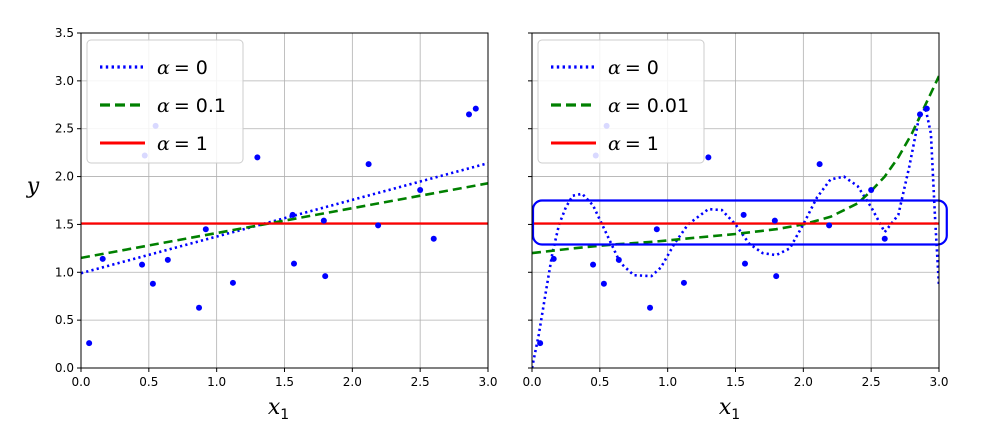  I want to click on legend: α = 0 α = 0.01 α = 1, so click(621, 101).